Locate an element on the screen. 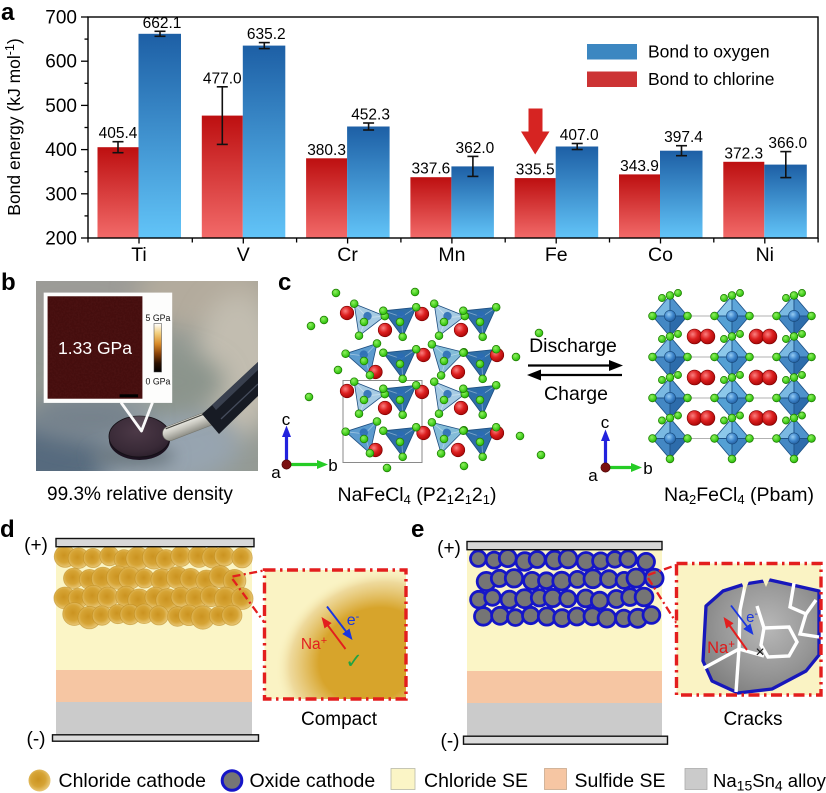 The width and height of the screenshot is (826, 793). svg-text: Na2FeCl4 (Pbam) is located at coordinates (739, 495).